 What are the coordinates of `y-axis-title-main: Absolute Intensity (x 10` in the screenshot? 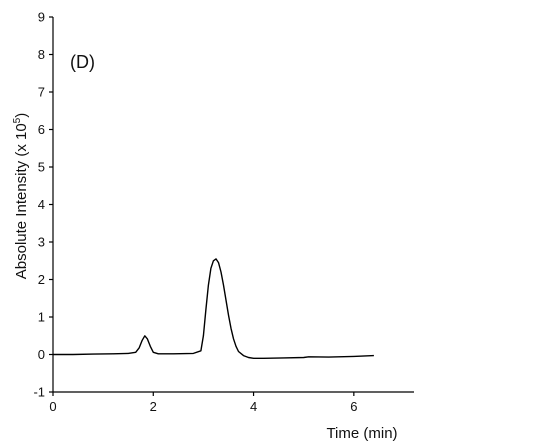 It's located at (21, 201).